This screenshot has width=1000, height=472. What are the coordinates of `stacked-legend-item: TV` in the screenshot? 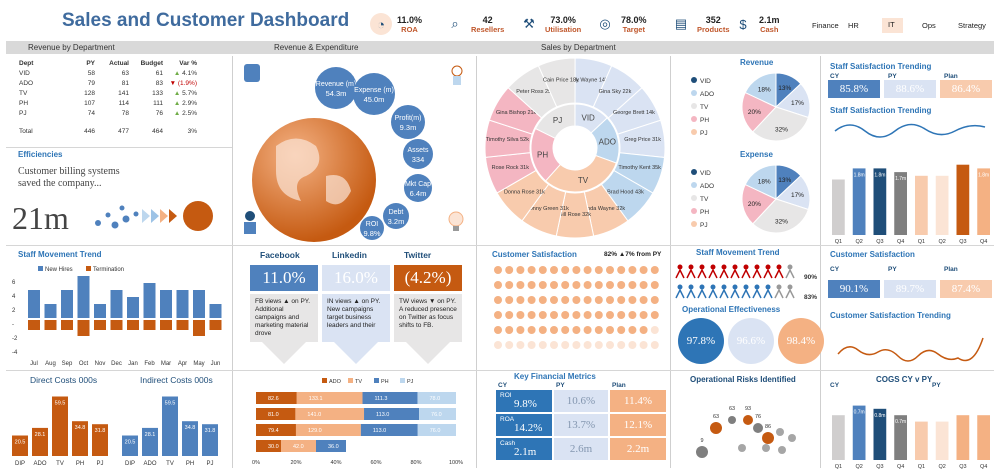 It's located at (355, 381).